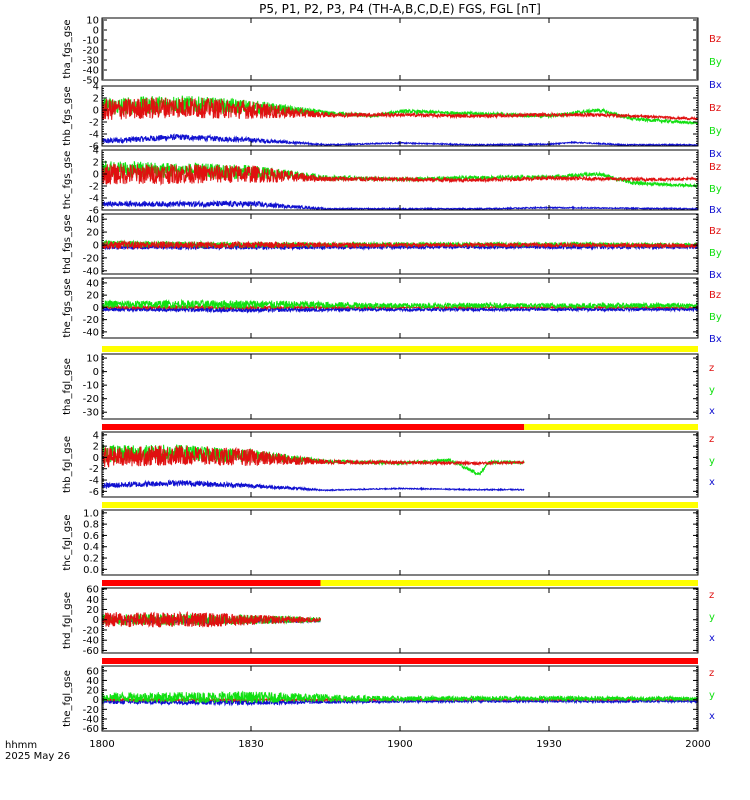  I want to click on y-tick-label: 60, so click(92, 590).